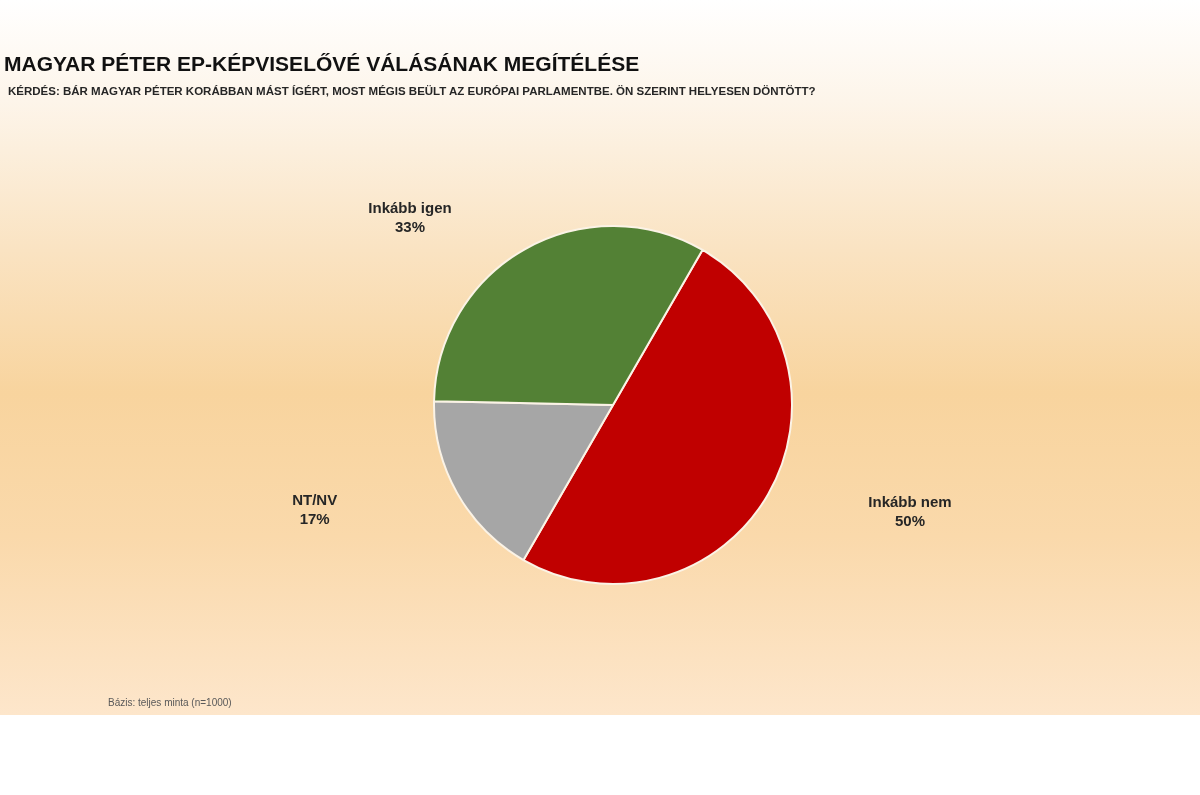 The image size is (1200, 795). Describe the element at coordinates (410, 207) in the screenshot. I see `slice-label: Inkább igen` at that location.